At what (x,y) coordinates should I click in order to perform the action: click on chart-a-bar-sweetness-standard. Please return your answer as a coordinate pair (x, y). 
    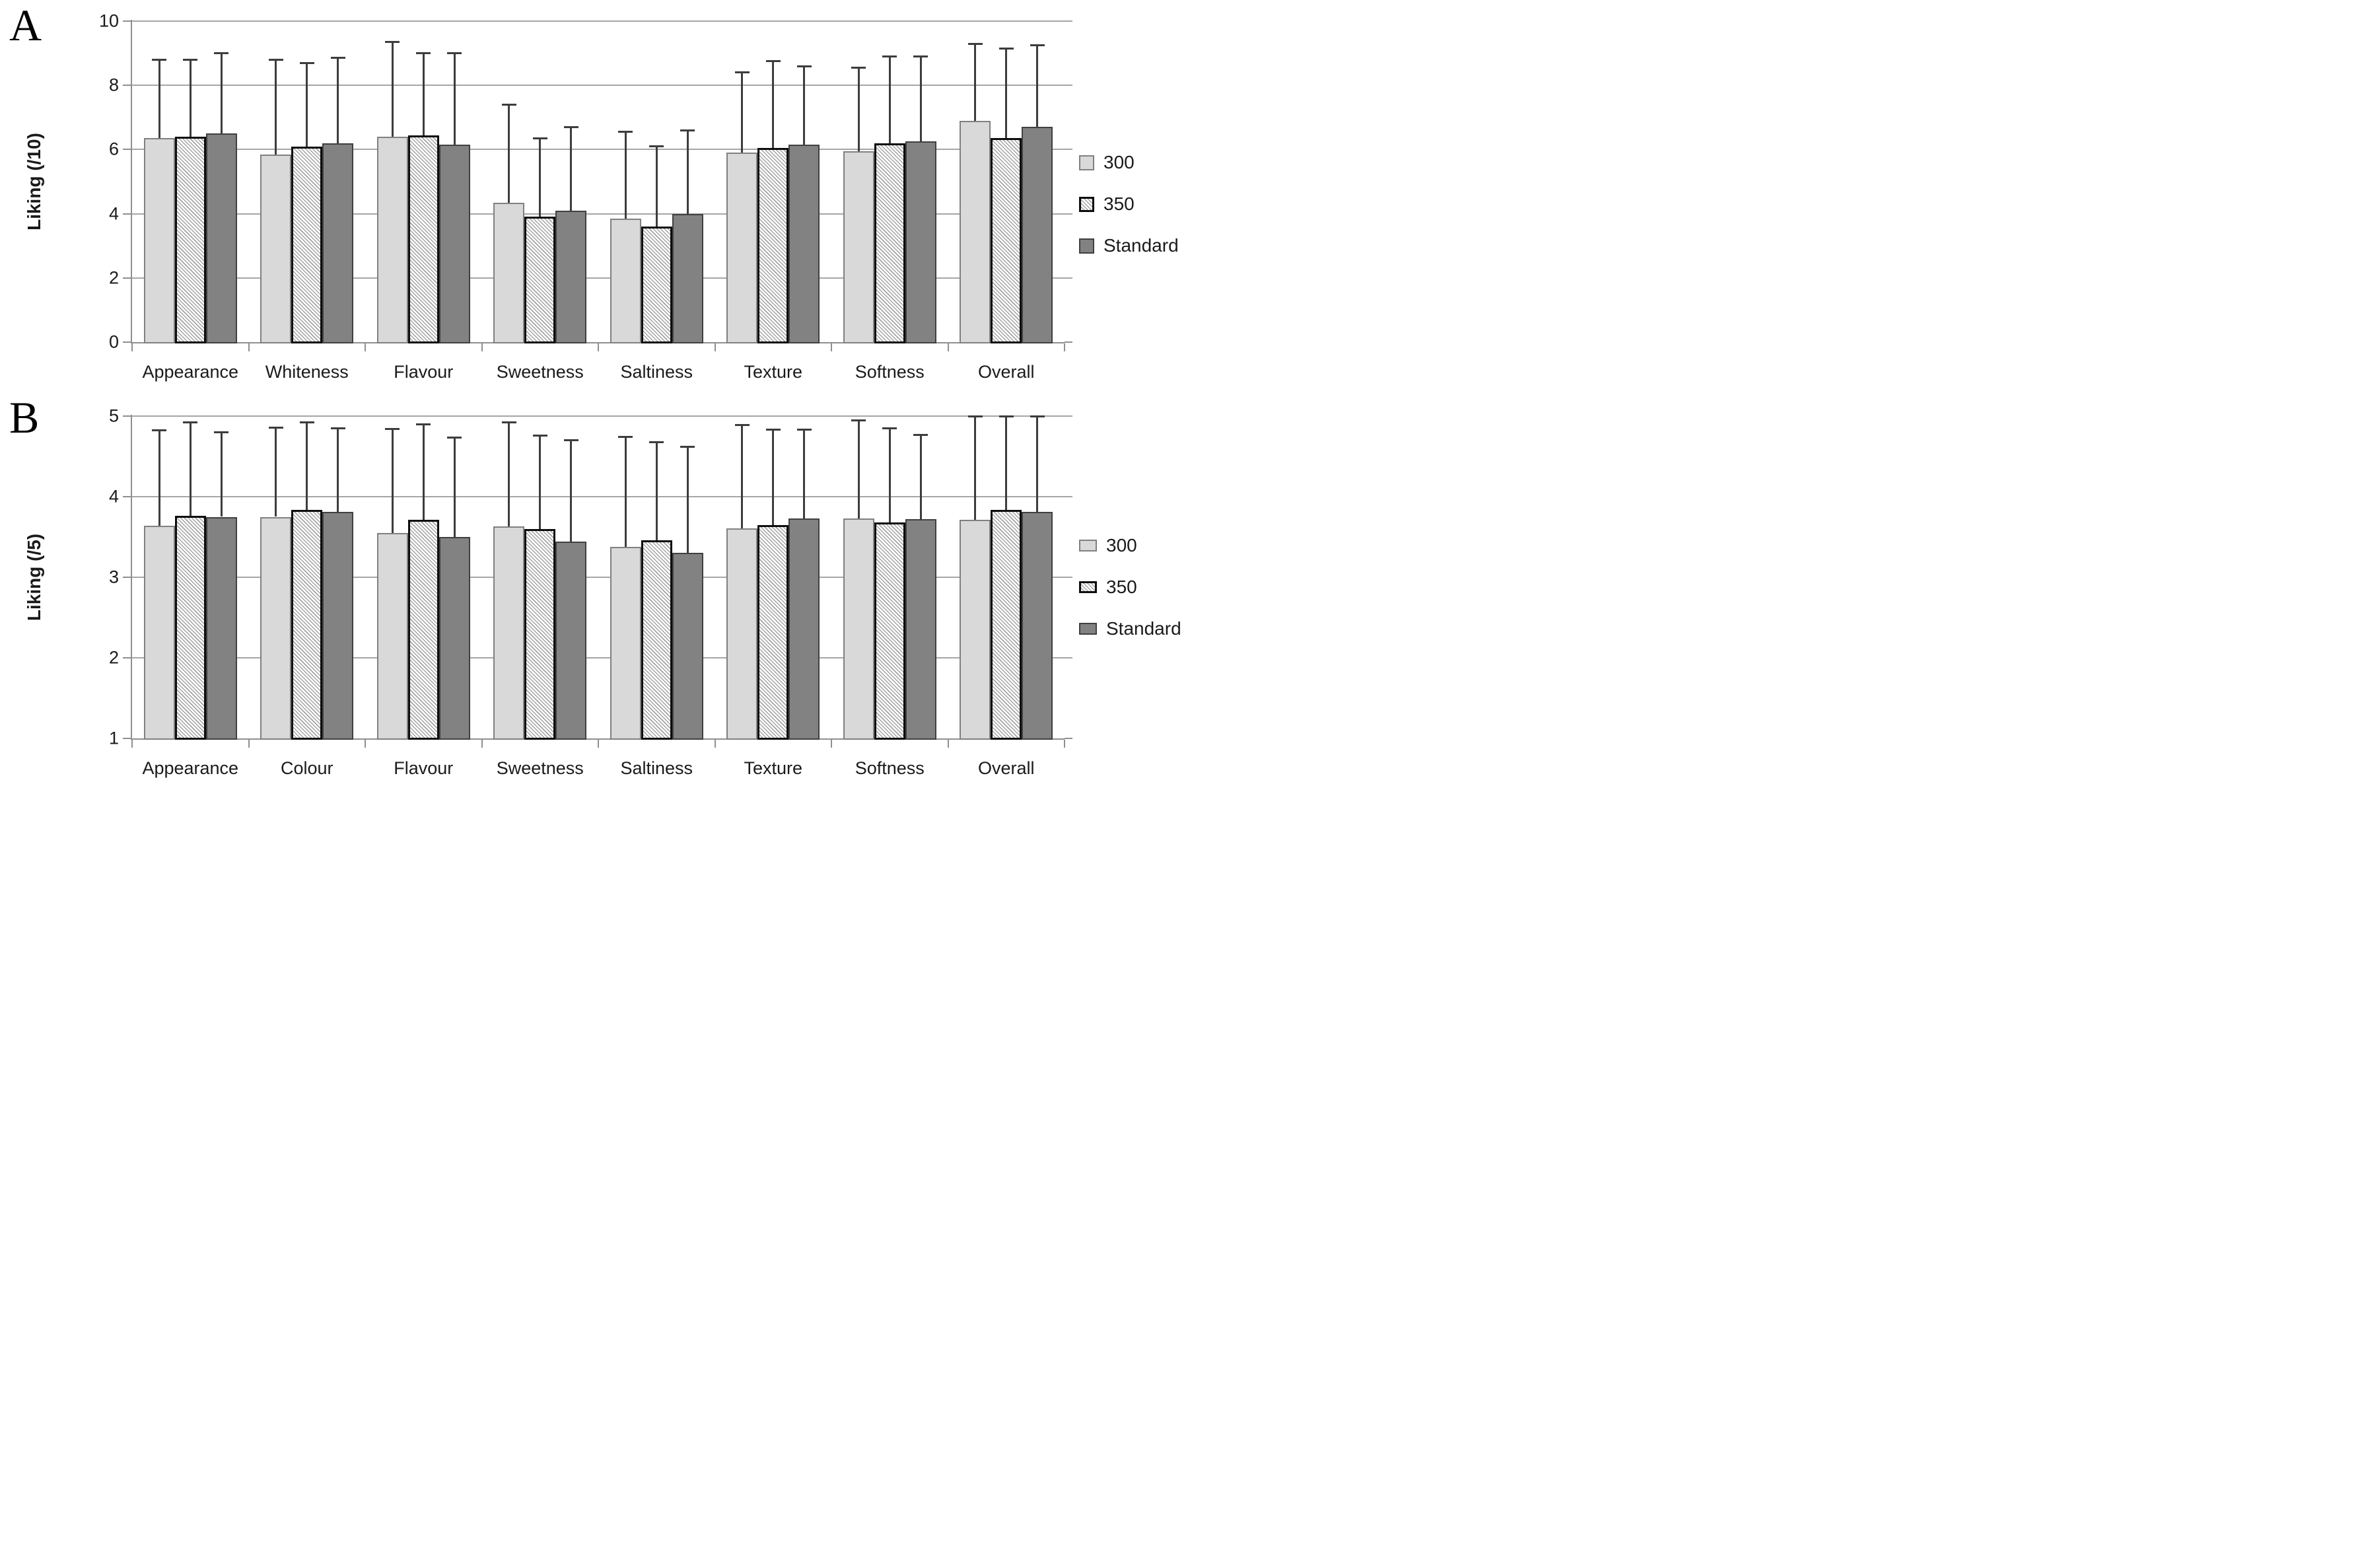
    Looking at the image, I should click on (571, 277).